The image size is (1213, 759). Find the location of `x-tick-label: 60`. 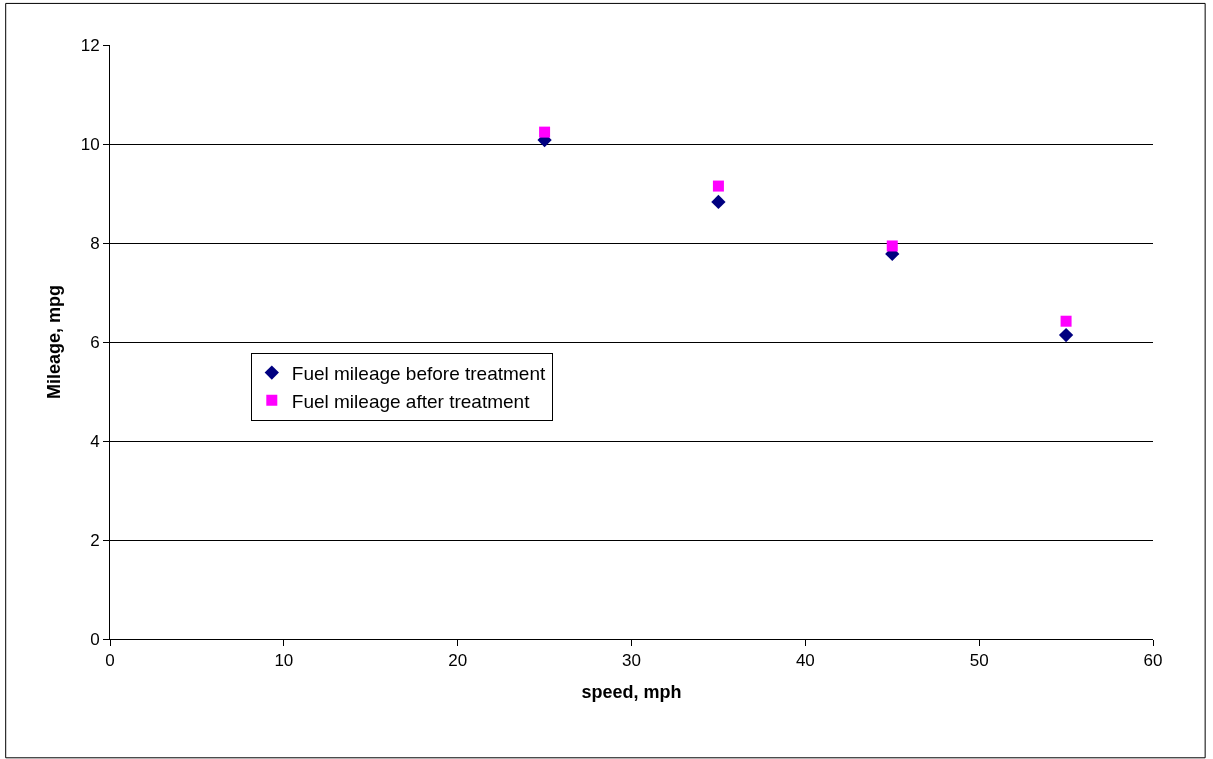

x-tick-label: 60 is located at coordinates (1153, 661).